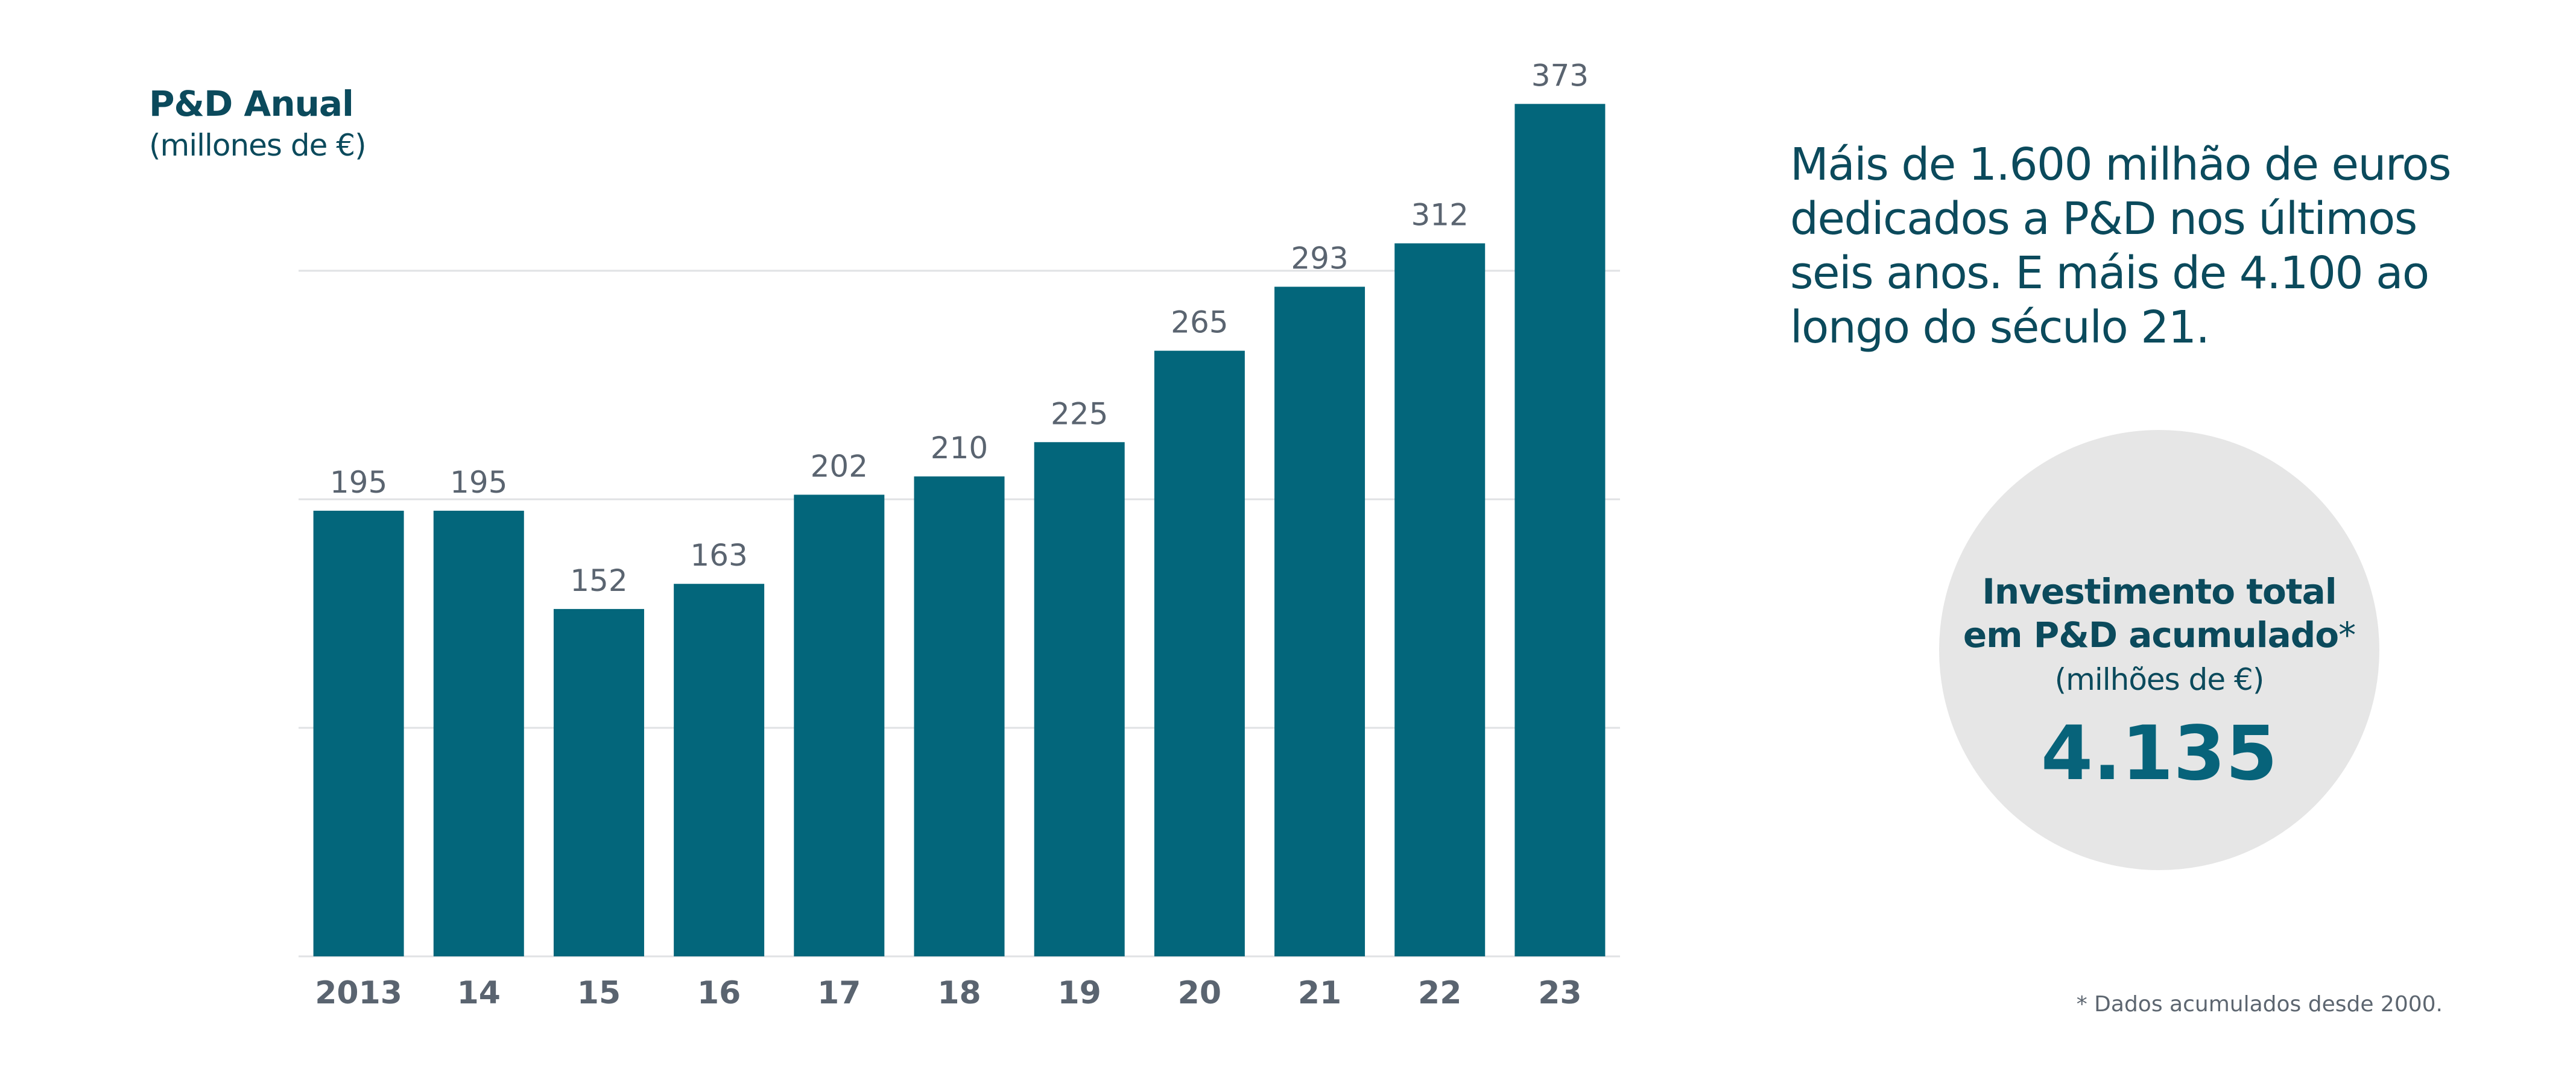 The height and width of the screenshot is (1083, 2576). What do you see at coordinates (2159, 679) in the screenshot?
I see `summary-subtitle: (milhões de €)` at bounding box center [2159, 679].